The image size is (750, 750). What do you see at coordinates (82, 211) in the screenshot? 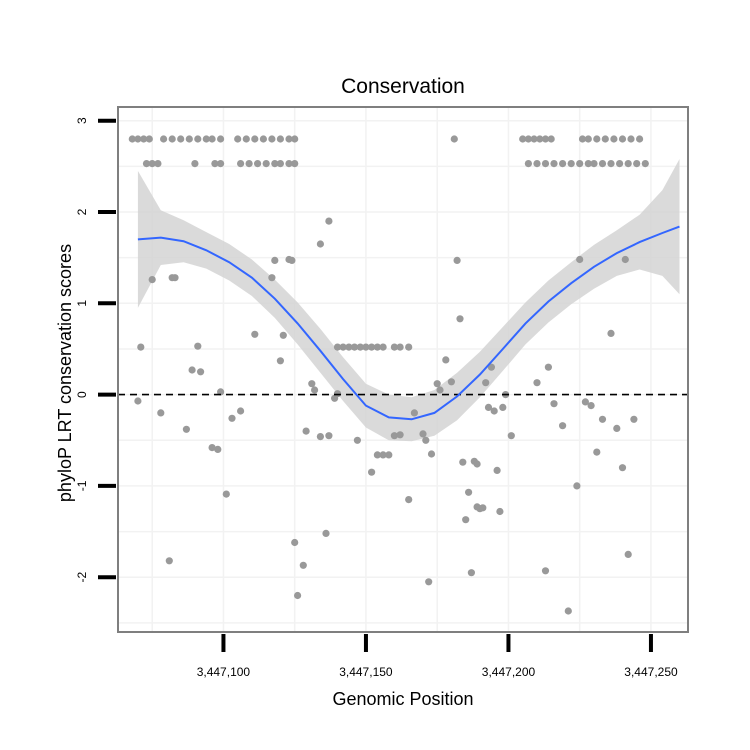
I see `y-tick-label: 2` at bounding box center [82, 211].